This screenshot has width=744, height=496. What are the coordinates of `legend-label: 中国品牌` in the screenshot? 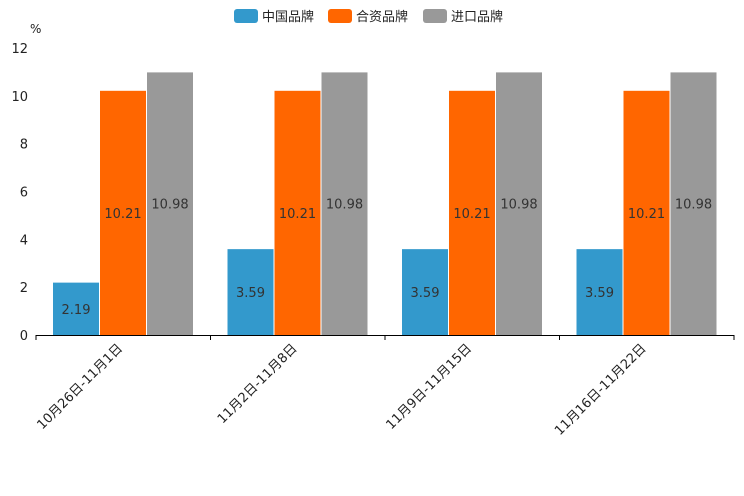 It's located at (288, 17).